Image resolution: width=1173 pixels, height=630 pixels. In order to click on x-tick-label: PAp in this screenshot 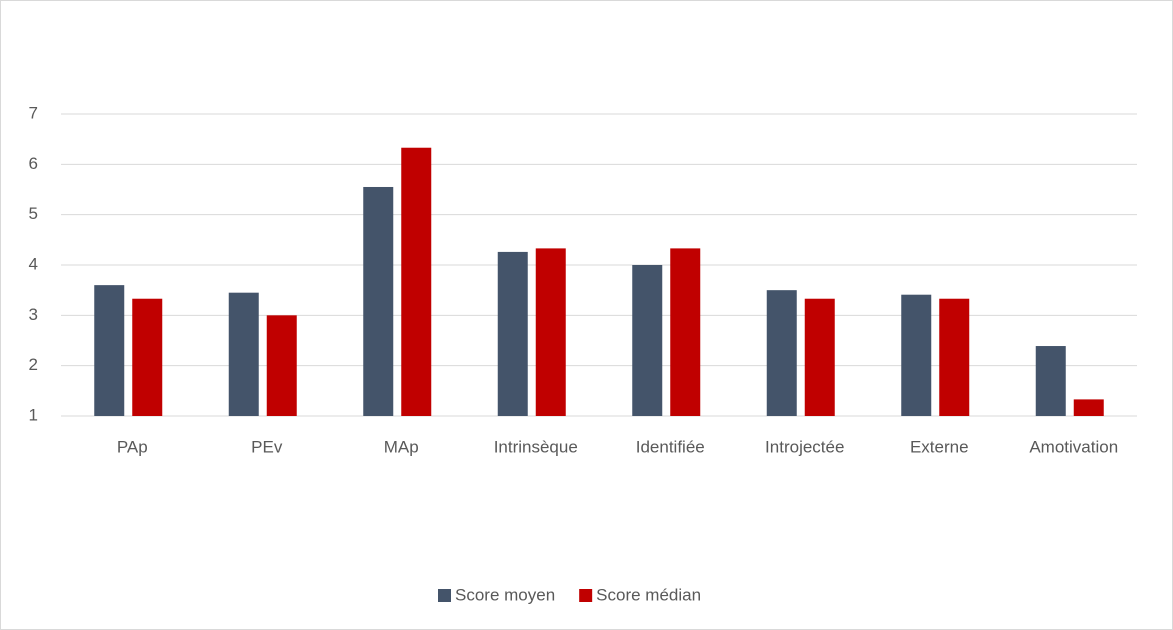, I will do `click(132, 446)`.